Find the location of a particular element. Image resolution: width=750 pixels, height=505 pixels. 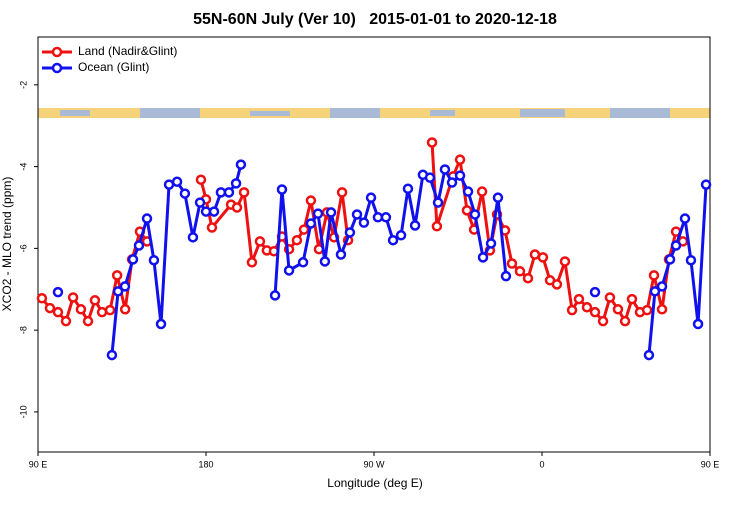

y-tick-label: -6 is located at coordinates (23, 248).